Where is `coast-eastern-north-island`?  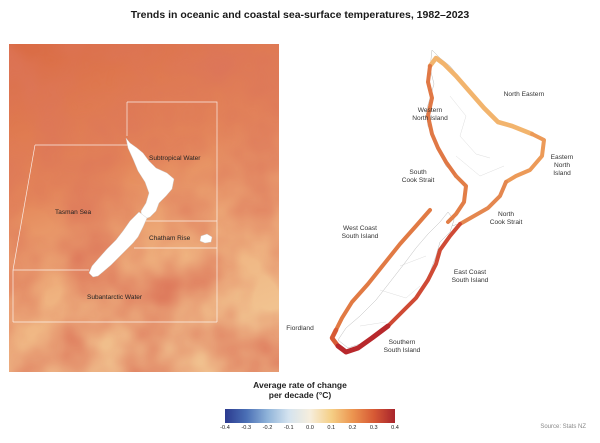
coast-eastern-north-island is located at coordinates (525, 158).